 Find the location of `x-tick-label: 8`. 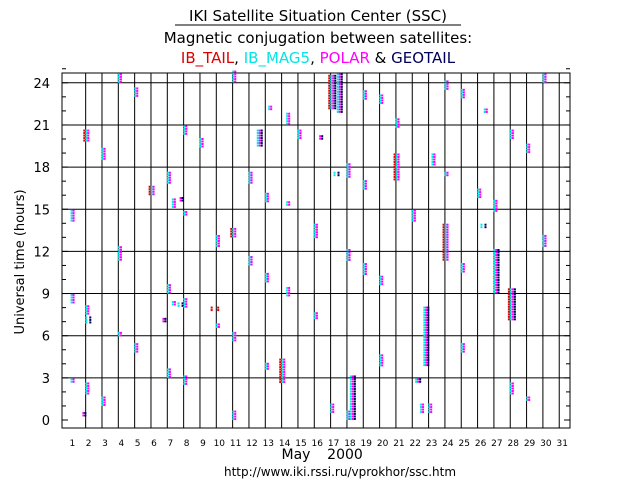

x-tick-label: 8 is located at coordinates (187, 444).